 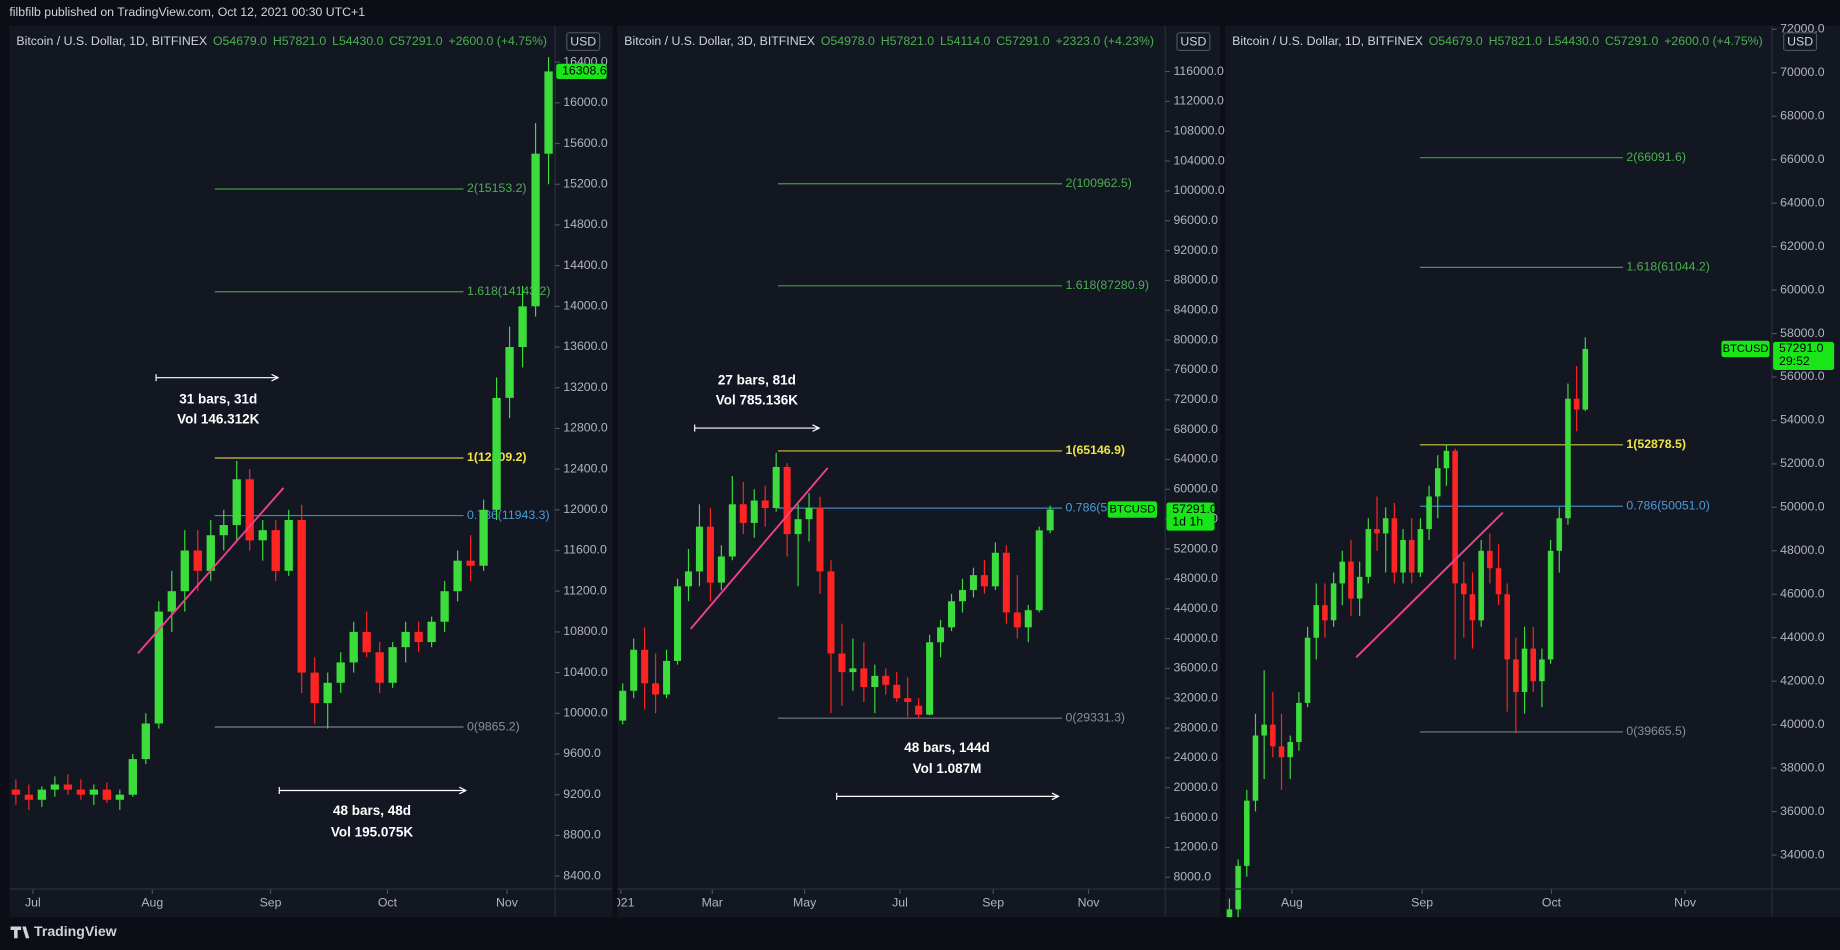 What do you see at coordinates (372, 831) in the screenshot?
I see `measure-label: Vol 195.075K` at bounding box center [372, 831].